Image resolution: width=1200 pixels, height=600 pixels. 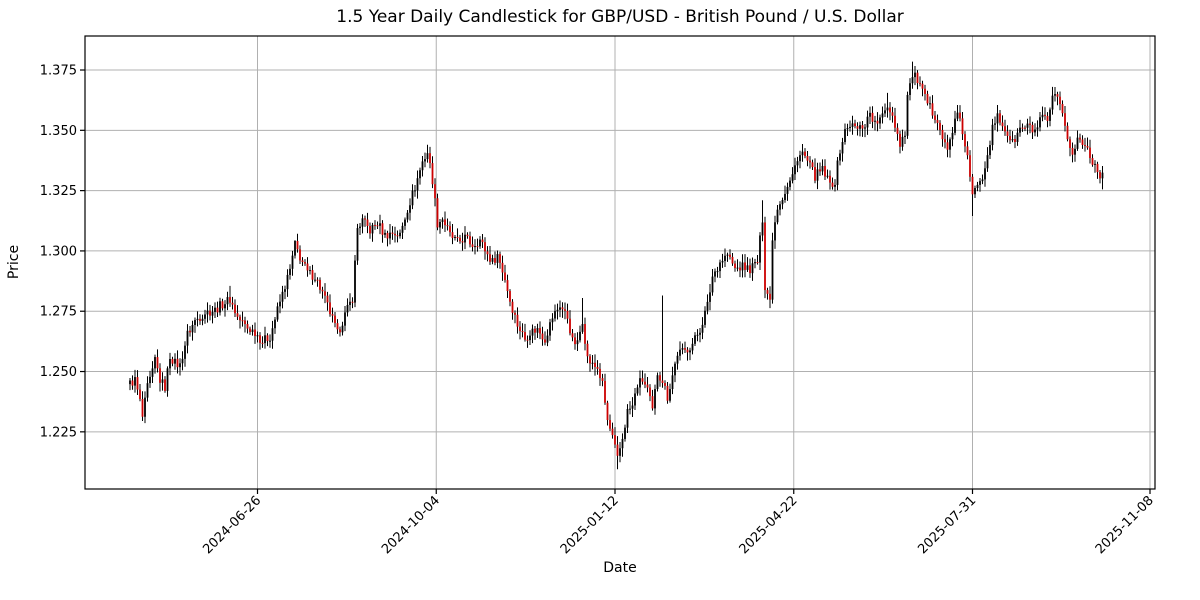 What do you see at coordinates (58, 71) in the screenshot?
I see `y-tick-label: 1.375` at bounding box center [58, 71].